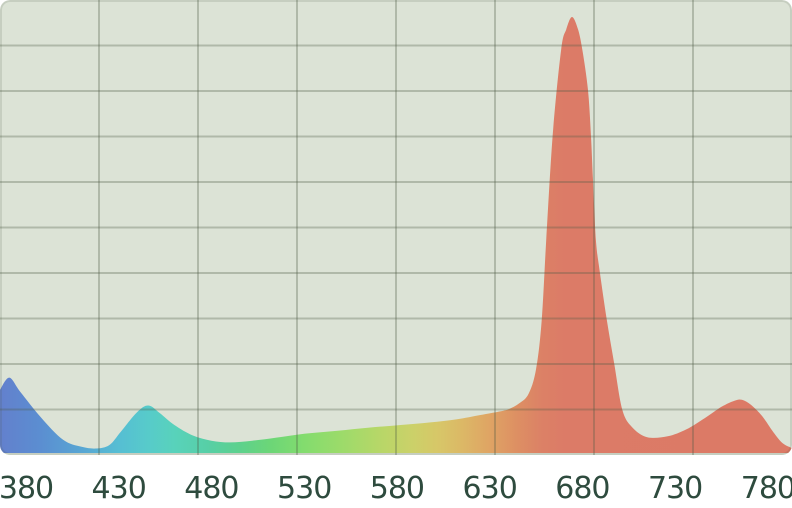 This screenshot has height=508, width=792. I want to click on x-axis: 380 430 480 530 580 630 680 730 780, so click(396, 481).